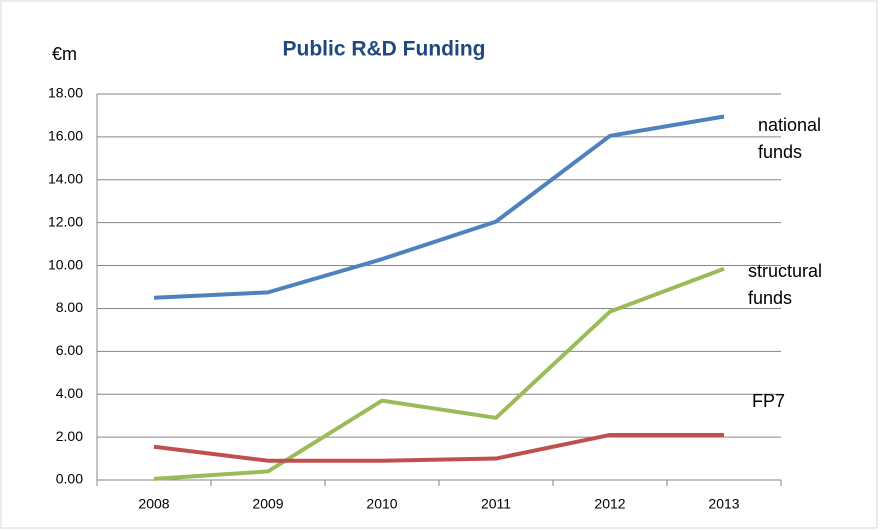 This screenshot has width=880, height=531. Describe the element at coordinates (65, 178) in the screenshot. I see `y-tick-label: 14.00` at that location.